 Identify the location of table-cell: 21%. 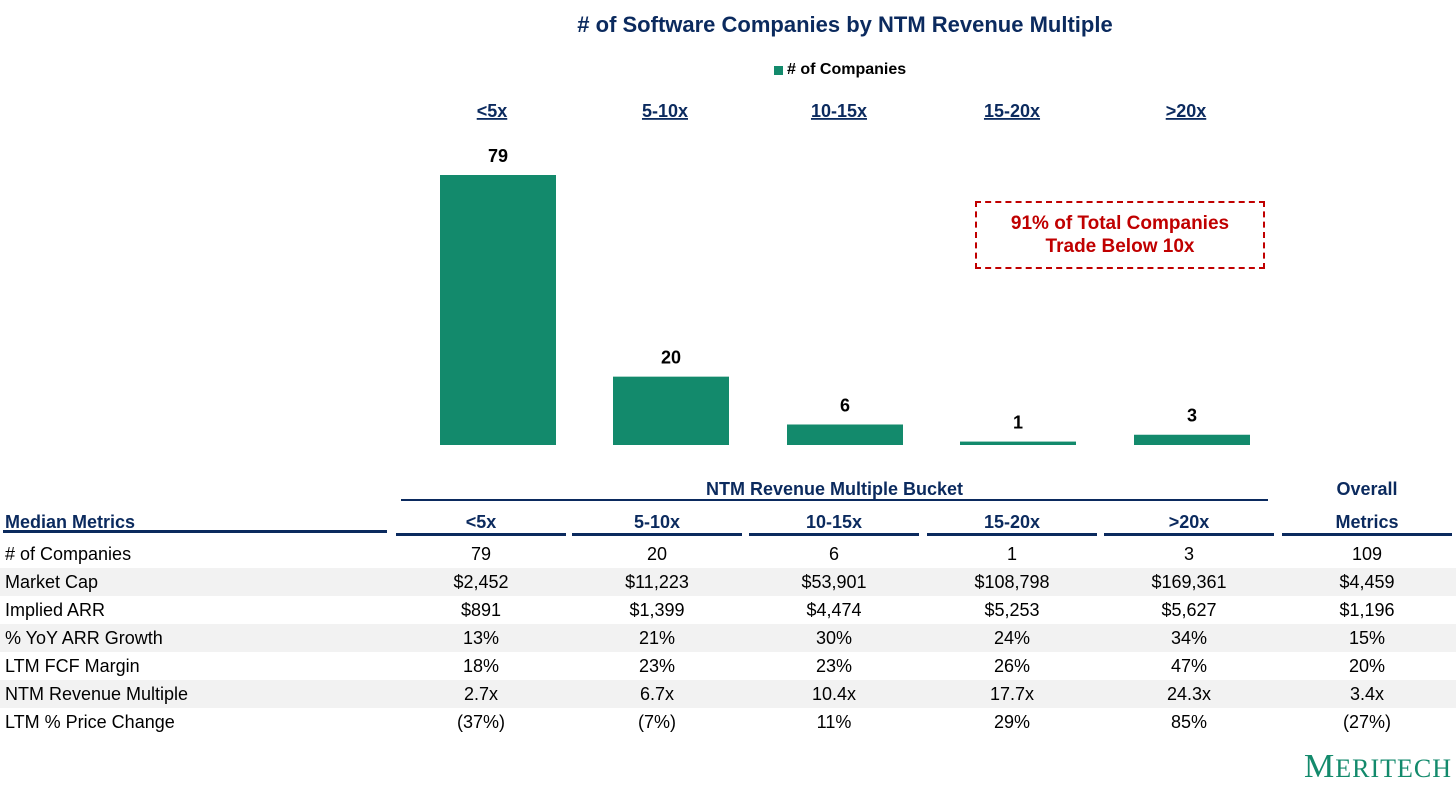
(657, 638).